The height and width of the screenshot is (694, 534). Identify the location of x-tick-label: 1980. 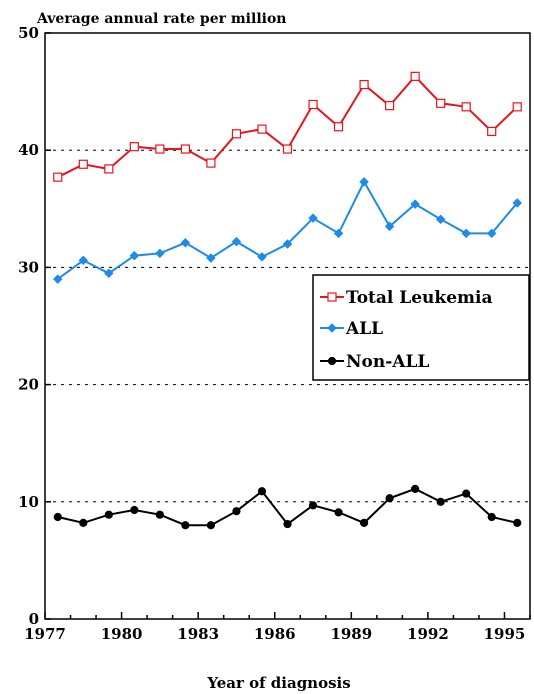
(122, 634).